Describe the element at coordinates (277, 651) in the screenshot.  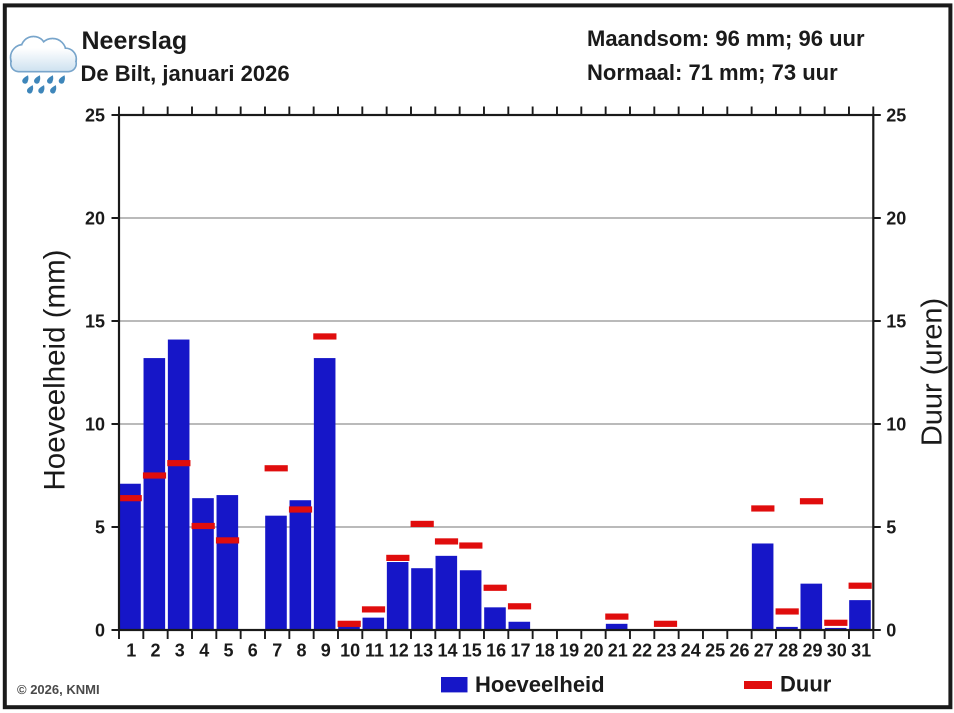
I see `svg-text: 7` at that location.